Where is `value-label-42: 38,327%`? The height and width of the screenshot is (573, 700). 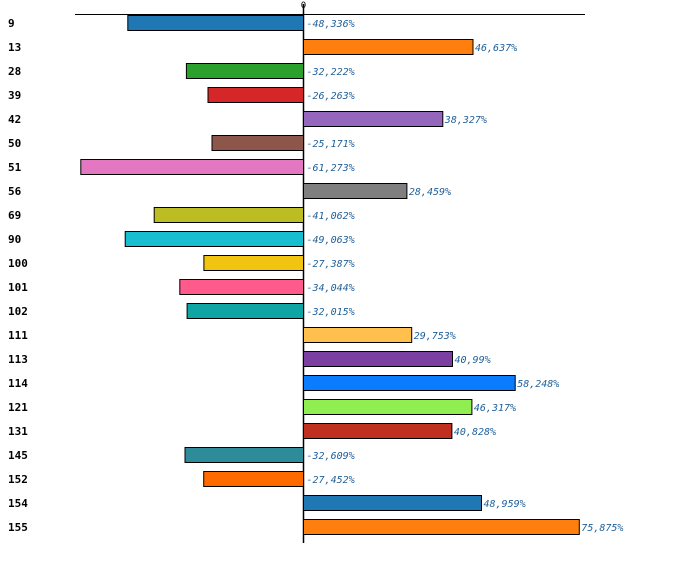
value-label-42: 38,327% is located at coordinates (465, 120).